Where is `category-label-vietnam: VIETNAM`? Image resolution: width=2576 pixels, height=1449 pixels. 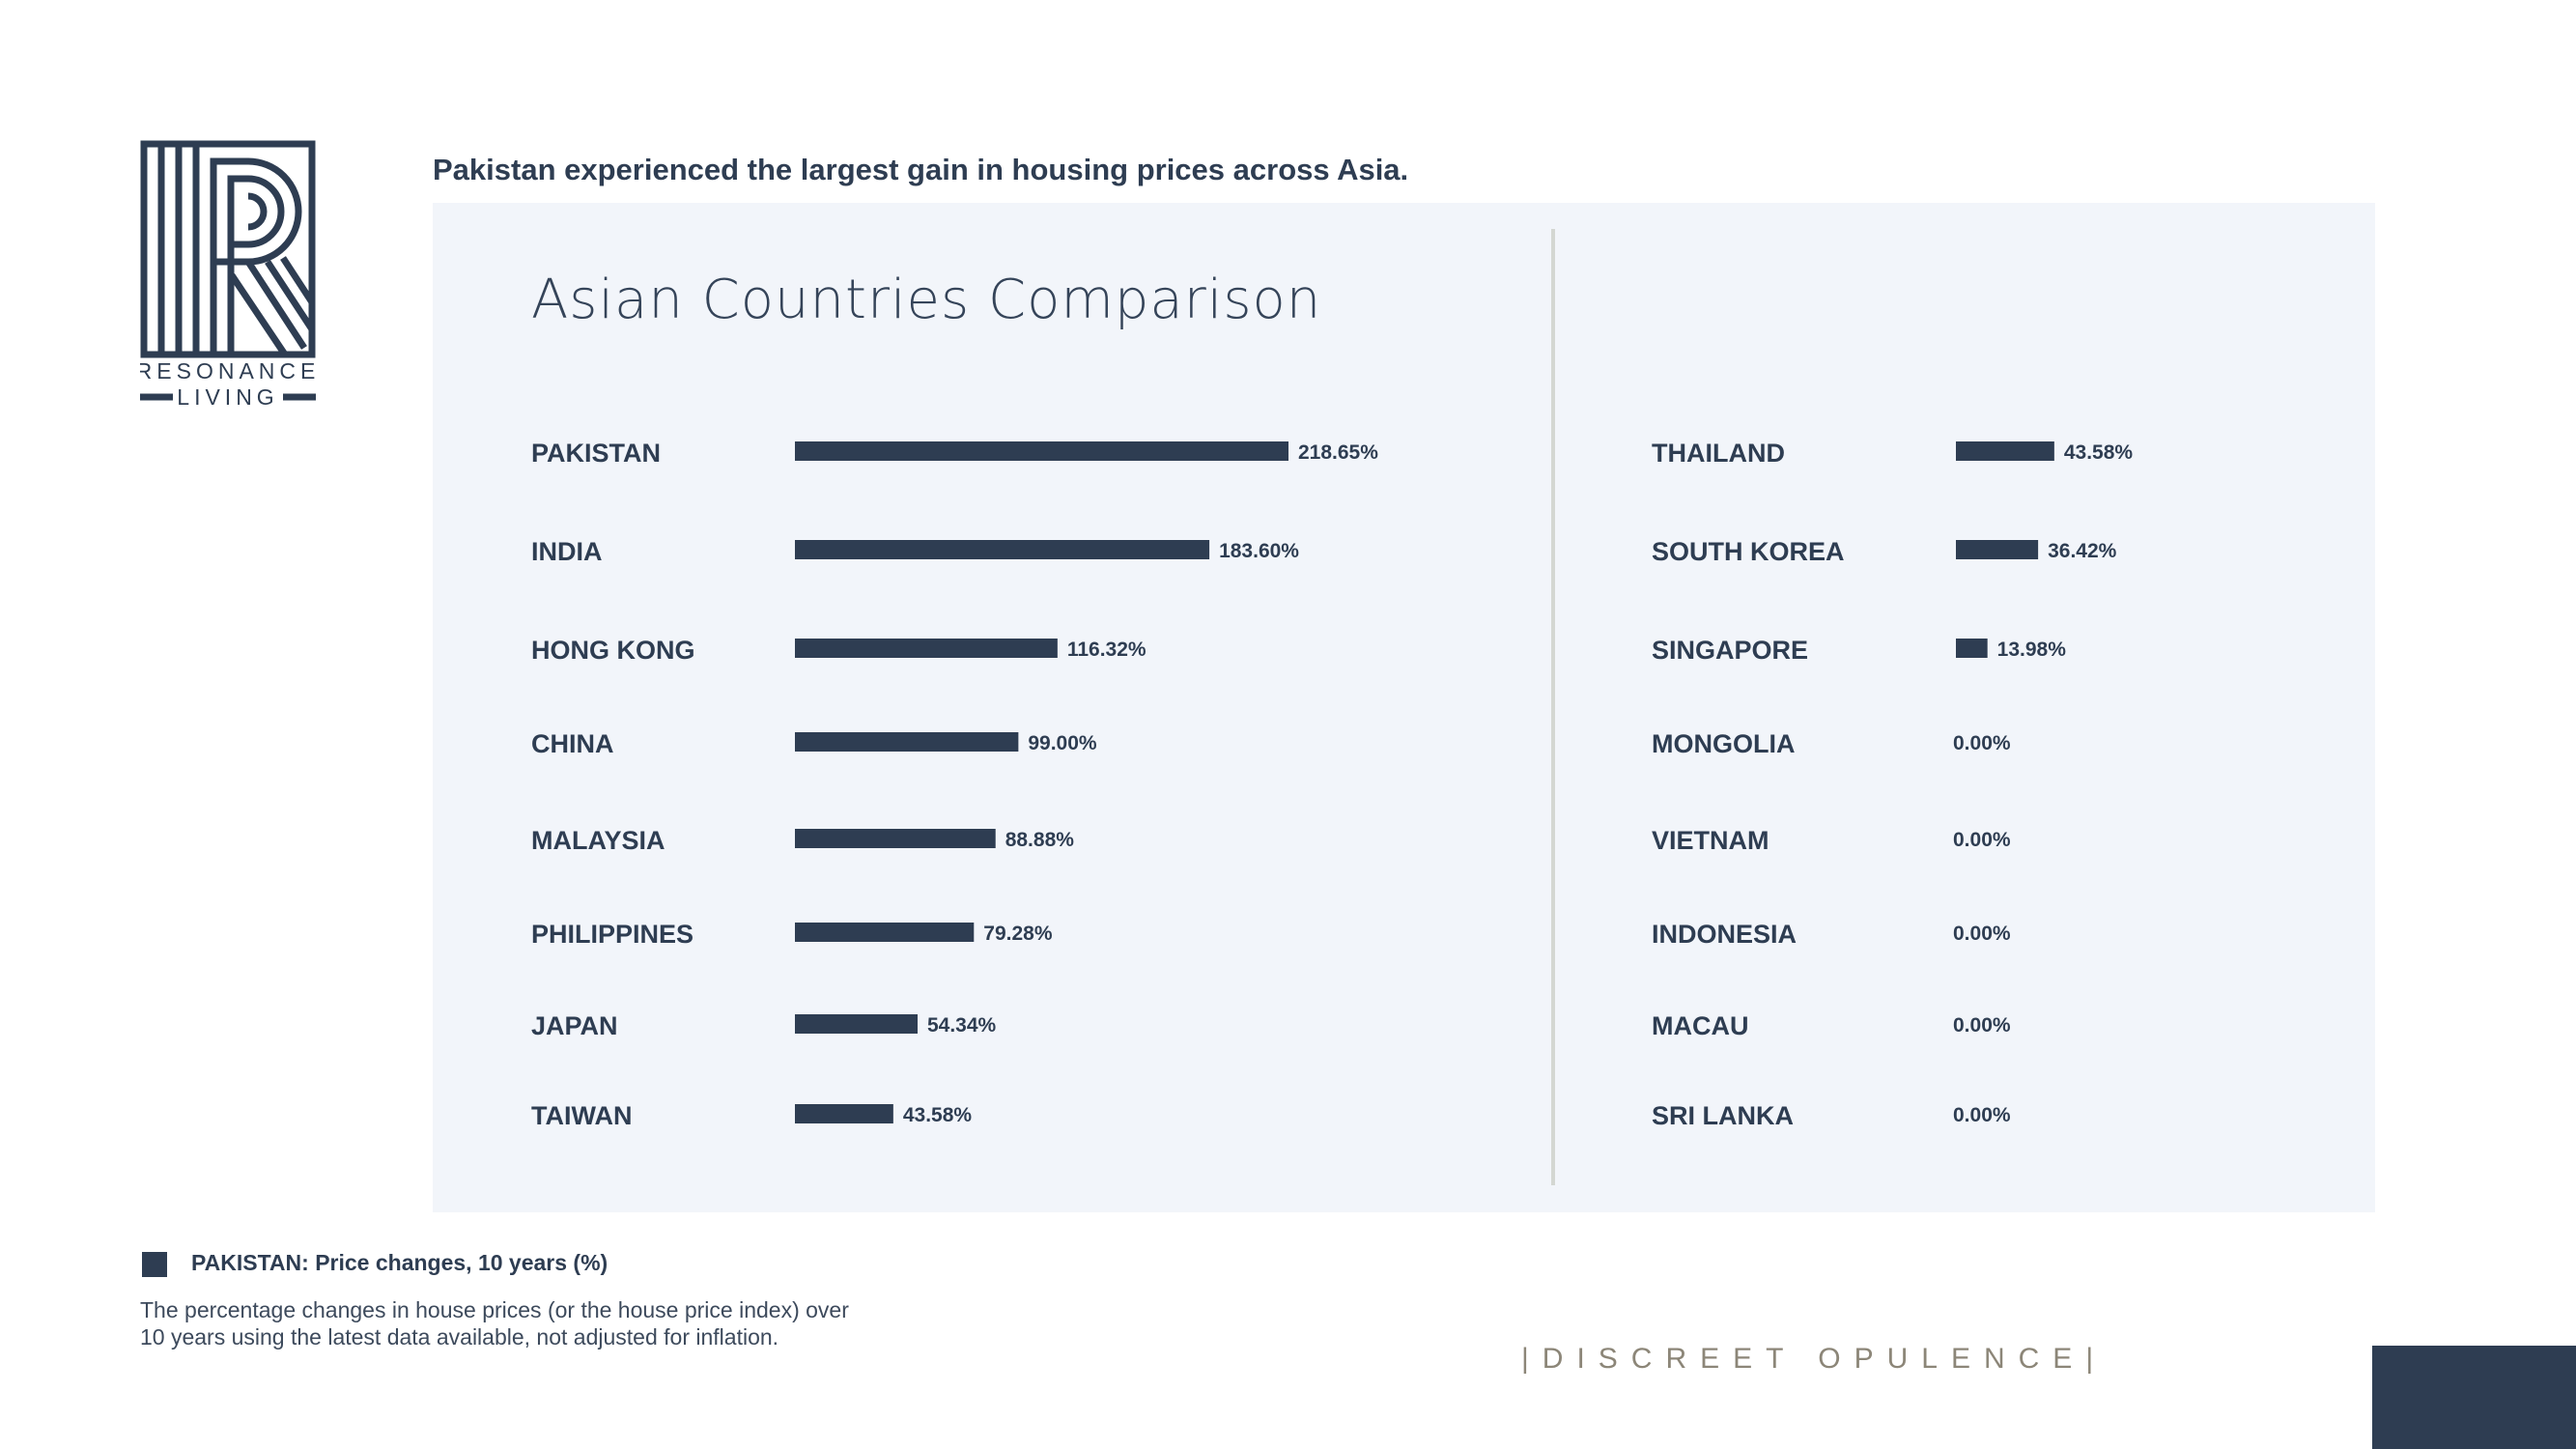
category-label-vietnam: VIETNAM is located at coordinates (1710, 840).